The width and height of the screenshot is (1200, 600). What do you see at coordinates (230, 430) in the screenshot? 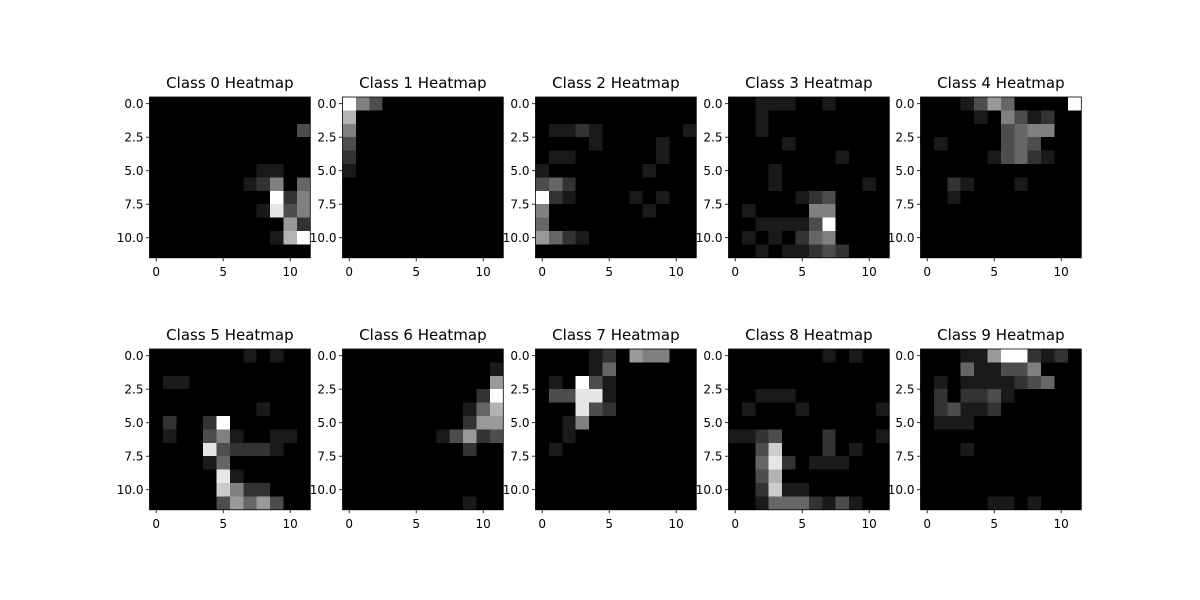
I see `heatmap-cells` at bounding box center [230, 430].